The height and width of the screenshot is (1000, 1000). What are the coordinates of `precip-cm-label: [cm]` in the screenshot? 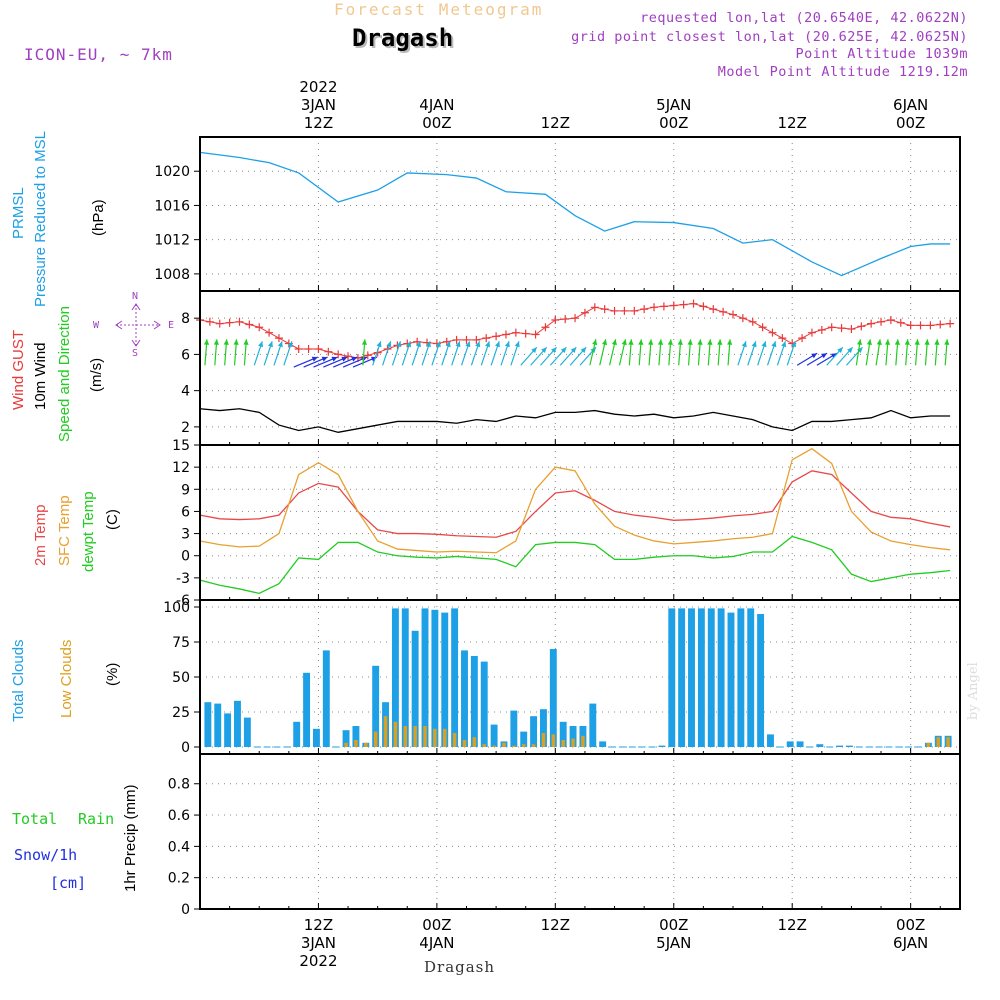 It's located at (68, 883).